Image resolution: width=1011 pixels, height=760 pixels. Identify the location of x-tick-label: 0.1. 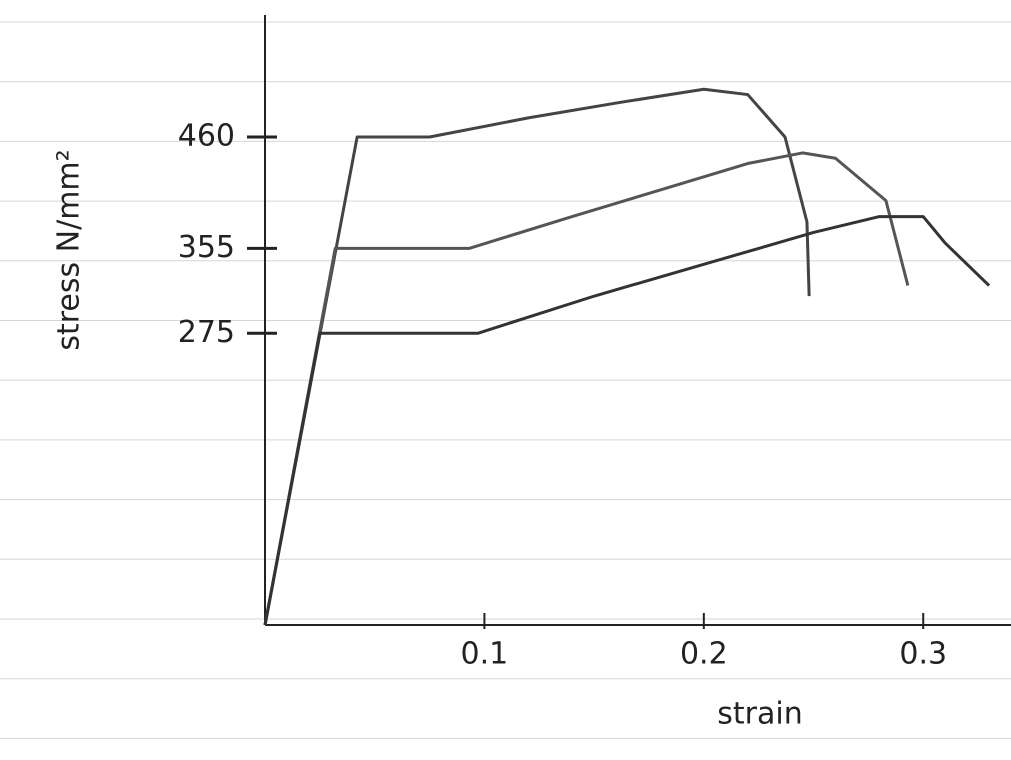
(485, 654).